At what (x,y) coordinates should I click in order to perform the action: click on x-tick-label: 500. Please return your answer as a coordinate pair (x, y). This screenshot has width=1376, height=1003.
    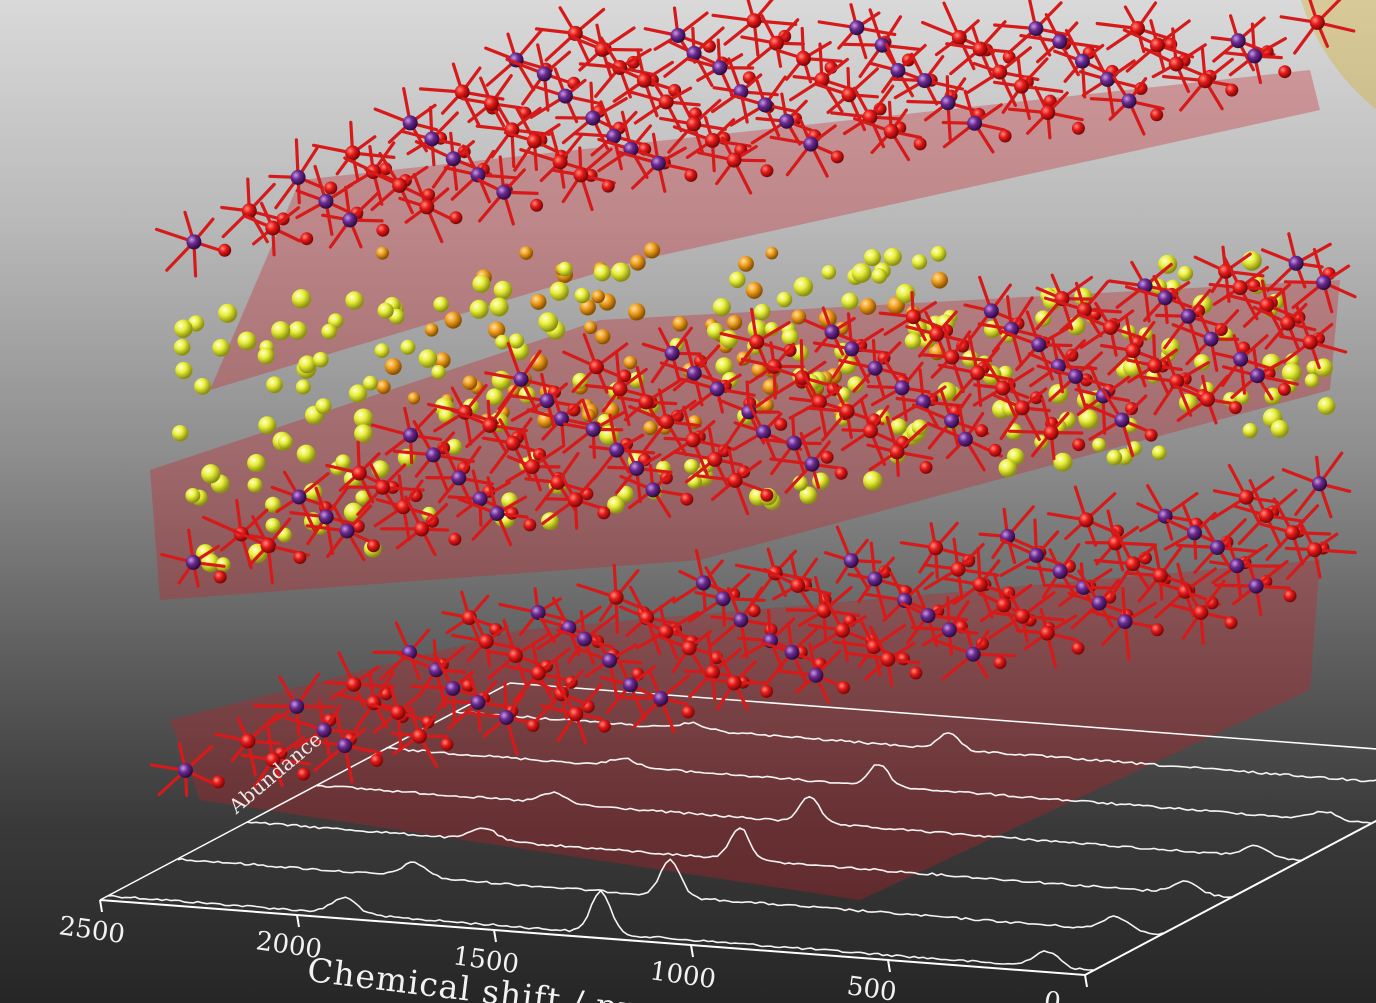
    Looking at the image, I should click on (871, 987).